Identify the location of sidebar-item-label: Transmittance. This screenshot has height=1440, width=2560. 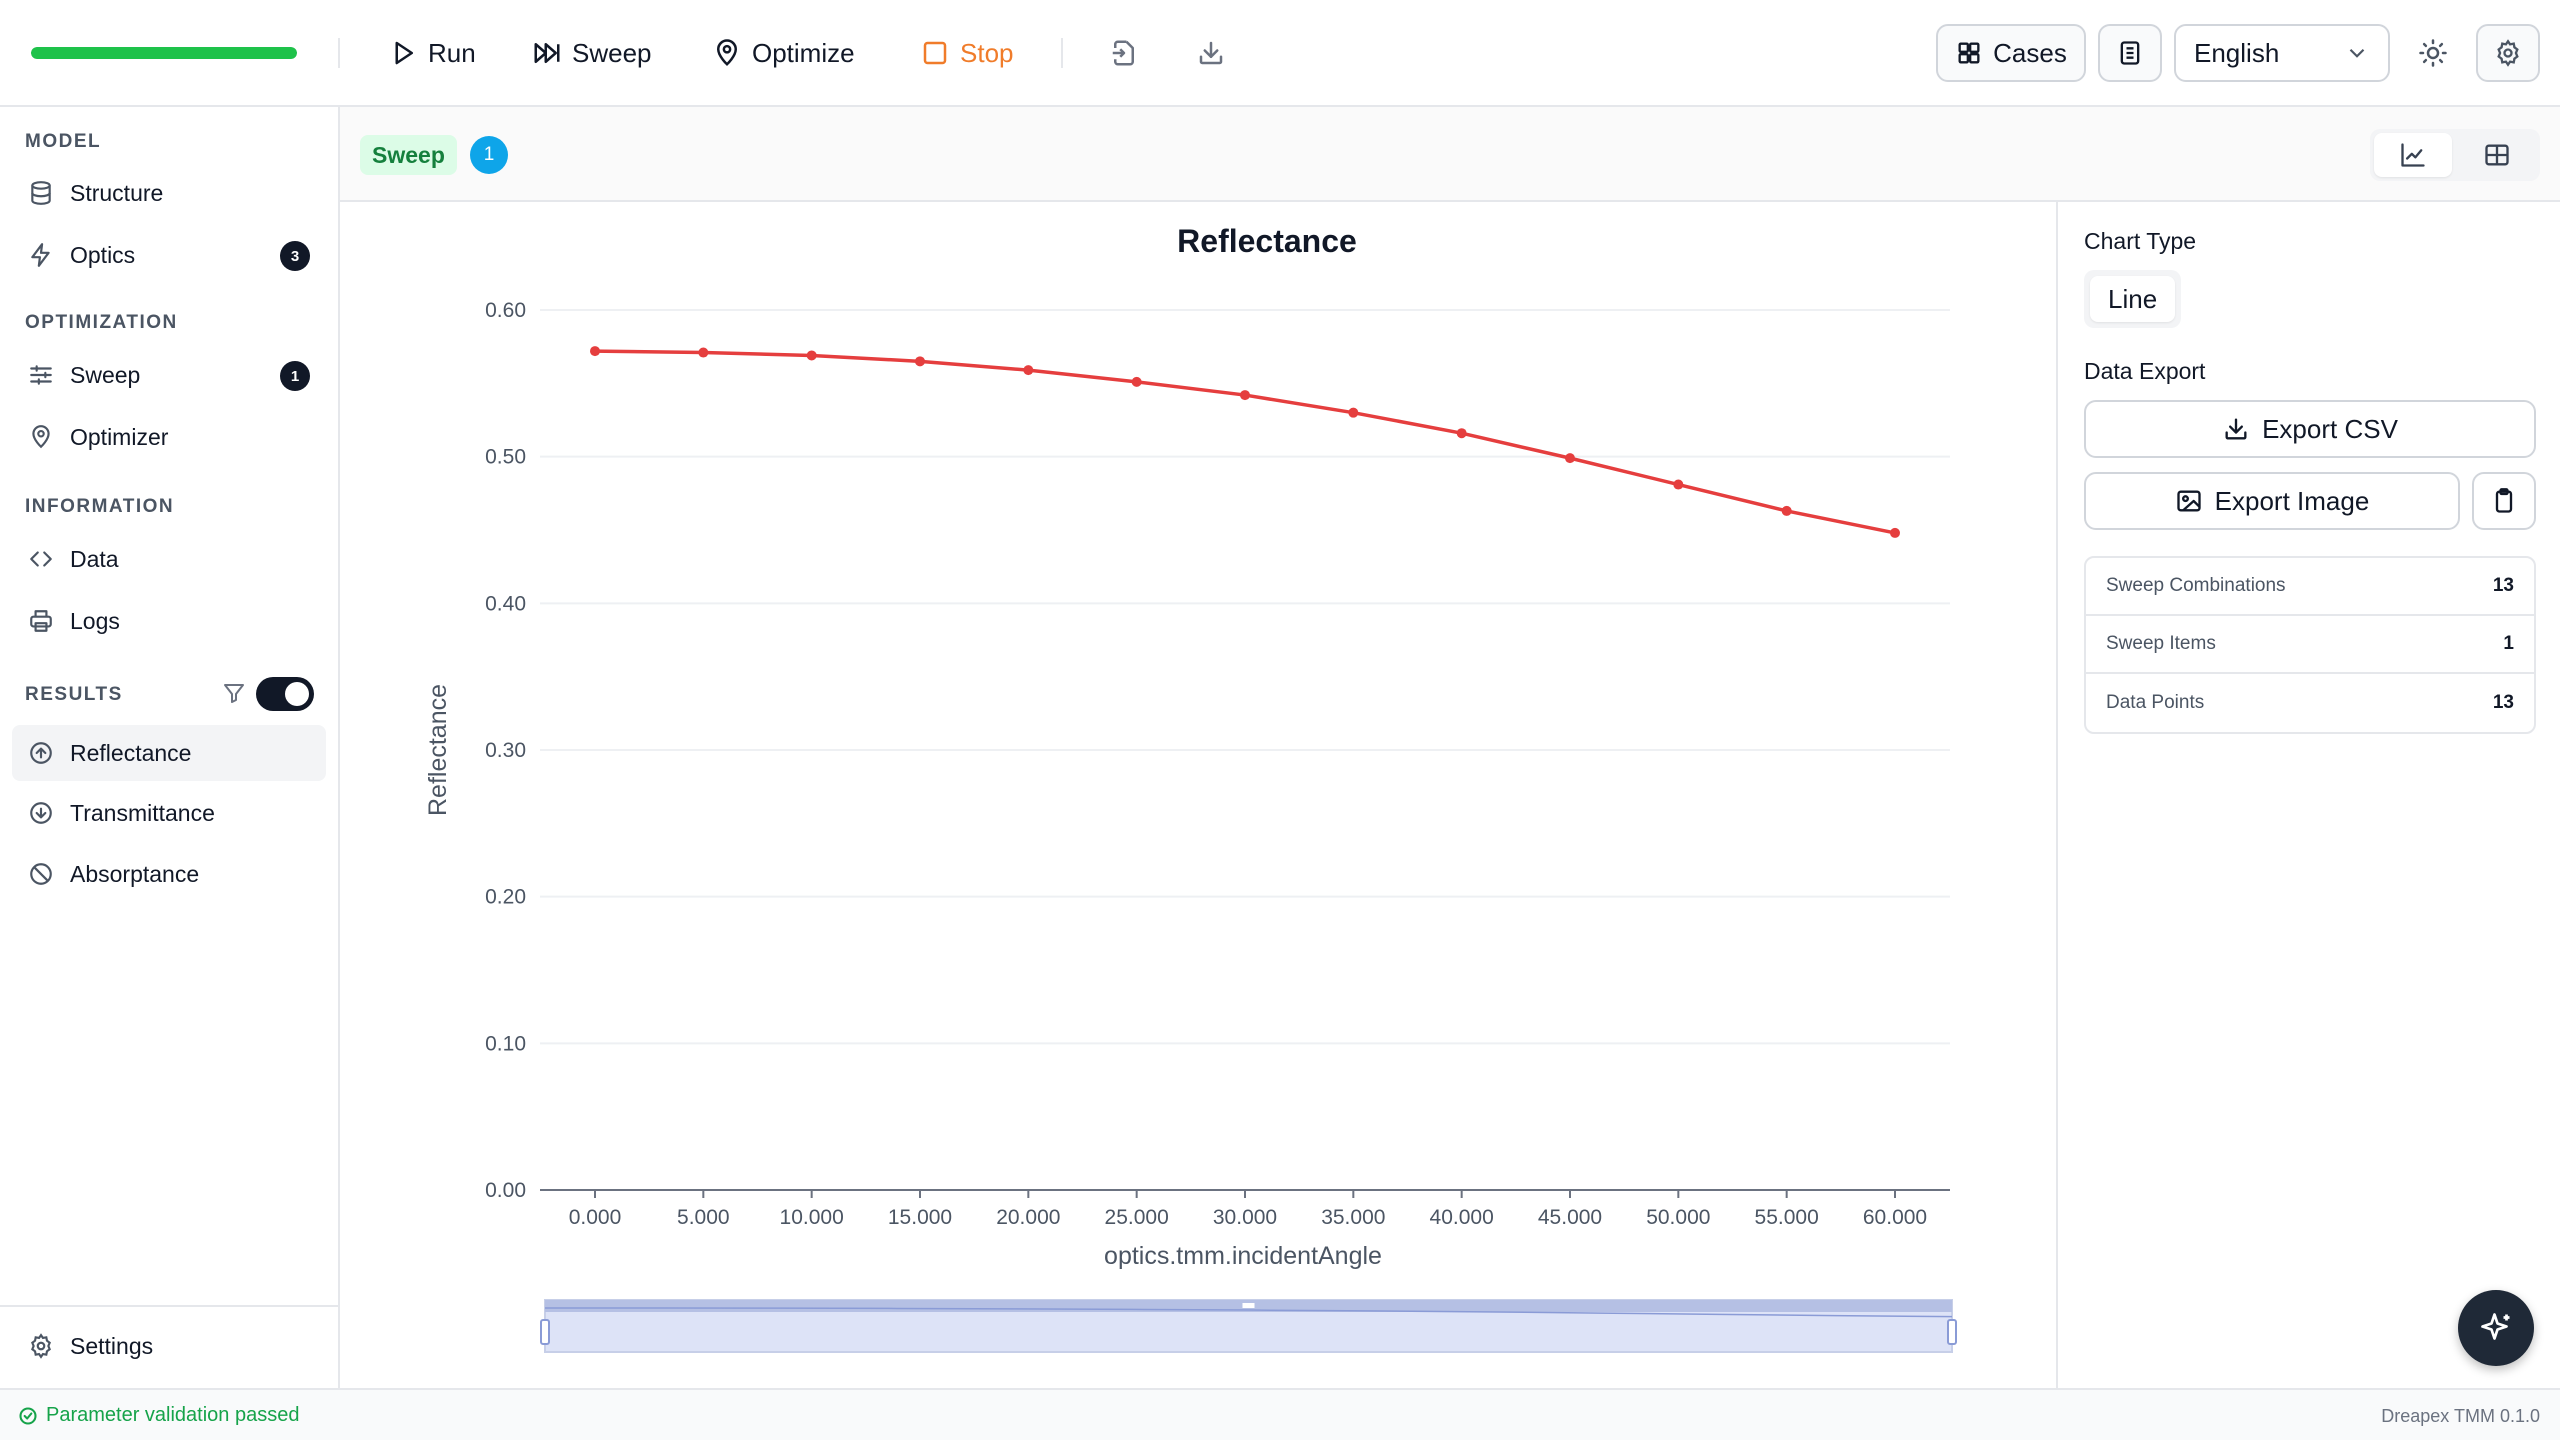
(142, 812).